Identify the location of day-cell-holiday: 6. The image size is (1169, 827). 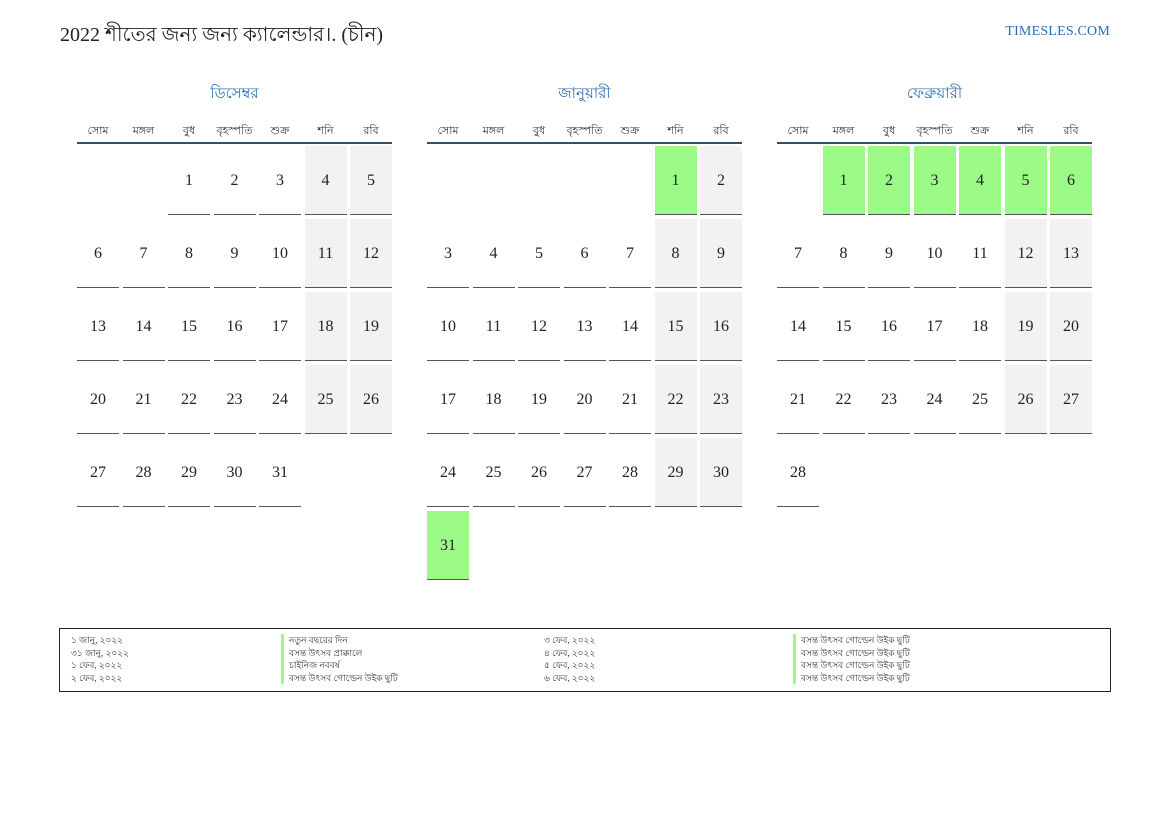
(1071, 180).